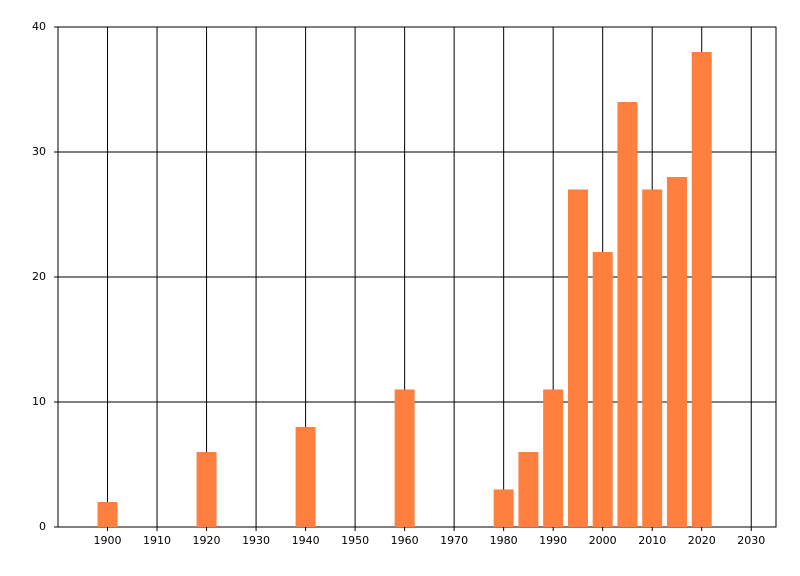  I want to click on x-tick-label: 1900, so click(108, 540).